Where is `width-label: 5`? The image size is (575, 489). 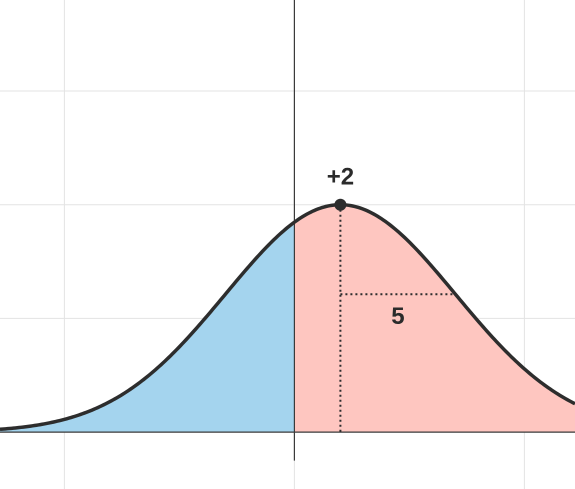
width-label: 5 is located at coordinates (397, 316).